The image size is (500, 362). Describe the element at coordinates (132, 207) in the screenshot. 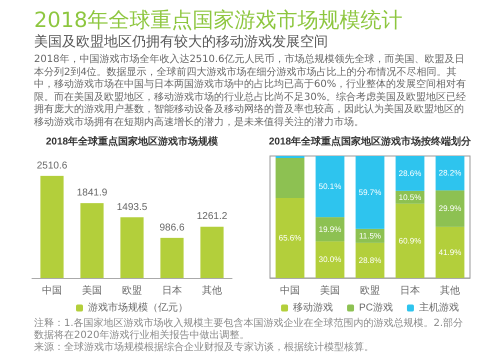

I see `data-label: 1493.5` at that location.